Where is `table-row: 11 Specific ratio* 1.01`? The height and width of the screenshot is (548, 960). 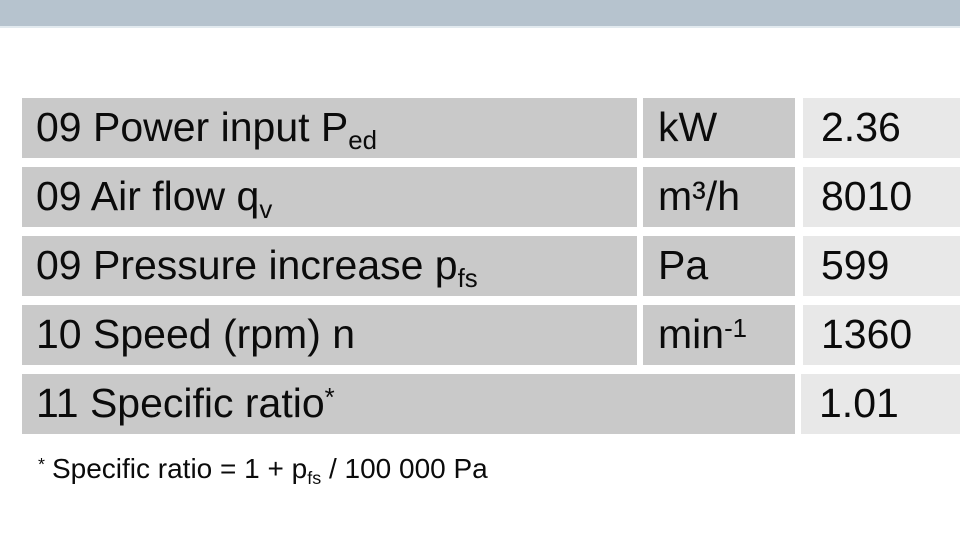 table-row: 11 Specific ratio* 1.01 is located at coordinates (491, 404).